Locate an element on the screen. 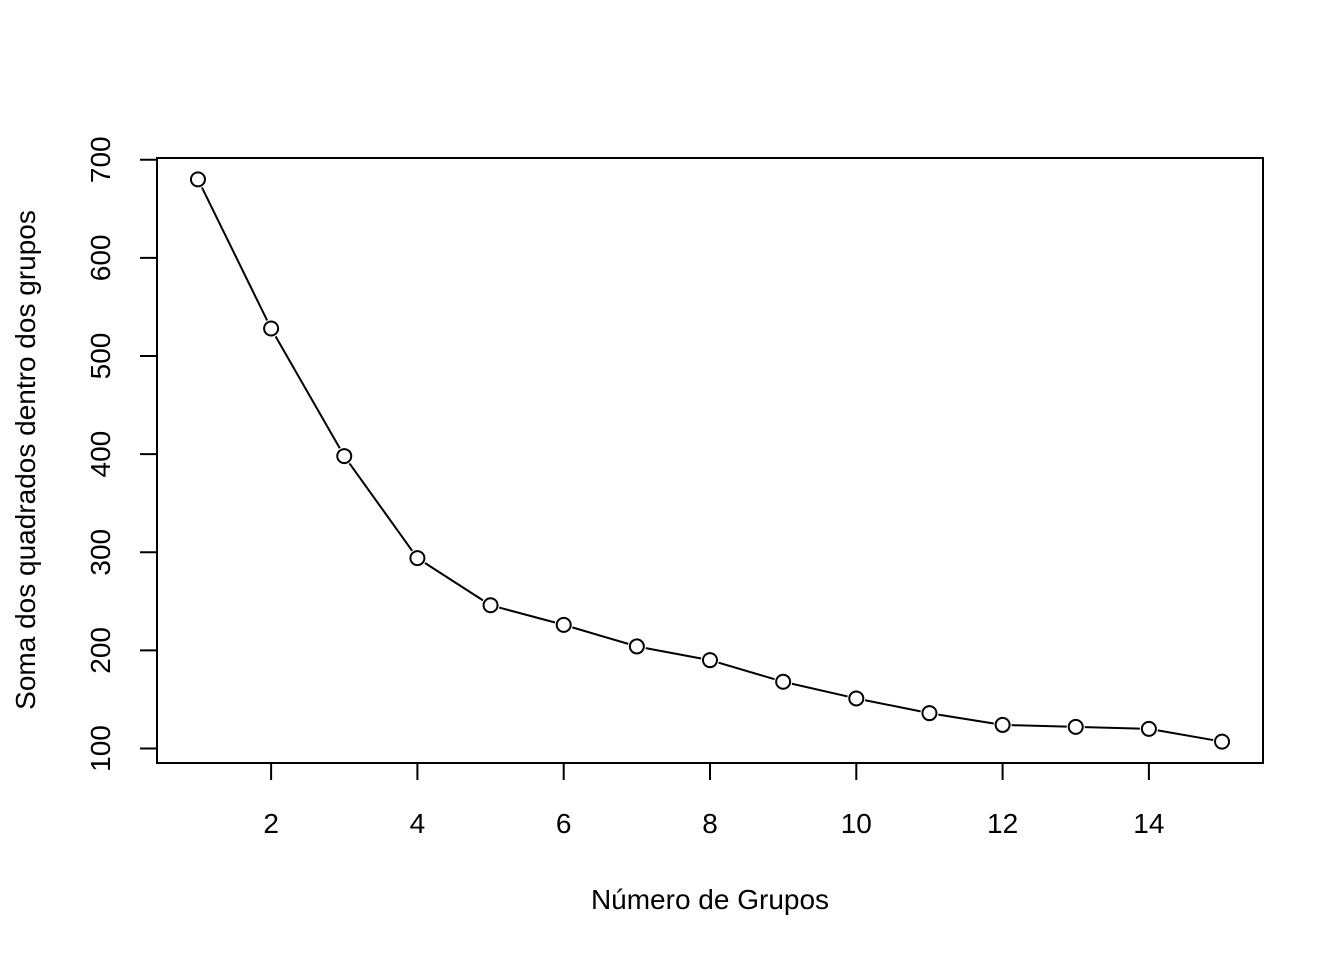 Image resolution: width=1344 pixels, height=960 pixels. x-axis: 2 4 6 8 10 12 14 is located at coordinates (713, 800).